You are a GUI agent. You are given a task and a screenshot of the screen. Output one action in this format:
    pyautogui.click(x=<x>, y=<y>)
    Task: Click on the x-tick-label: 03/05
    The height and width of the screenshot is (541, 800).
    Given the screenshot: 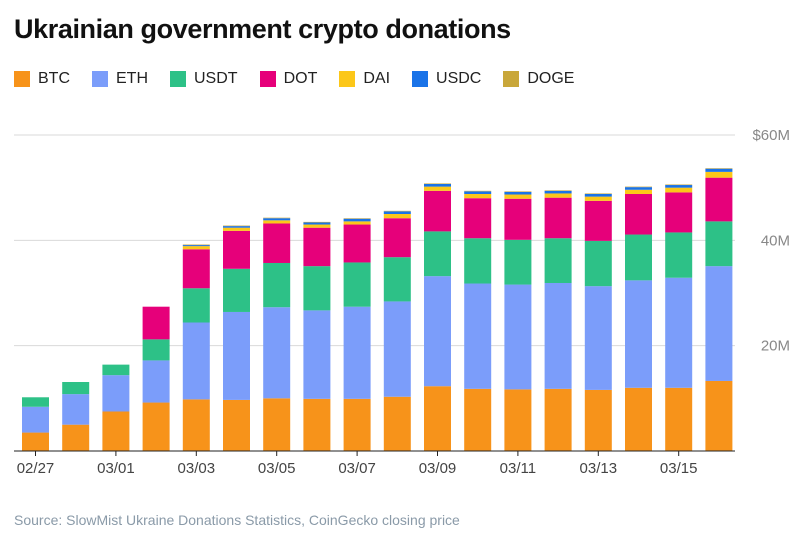 What is the action you would take?
    pyautogui.click(x=277, y=468)
    